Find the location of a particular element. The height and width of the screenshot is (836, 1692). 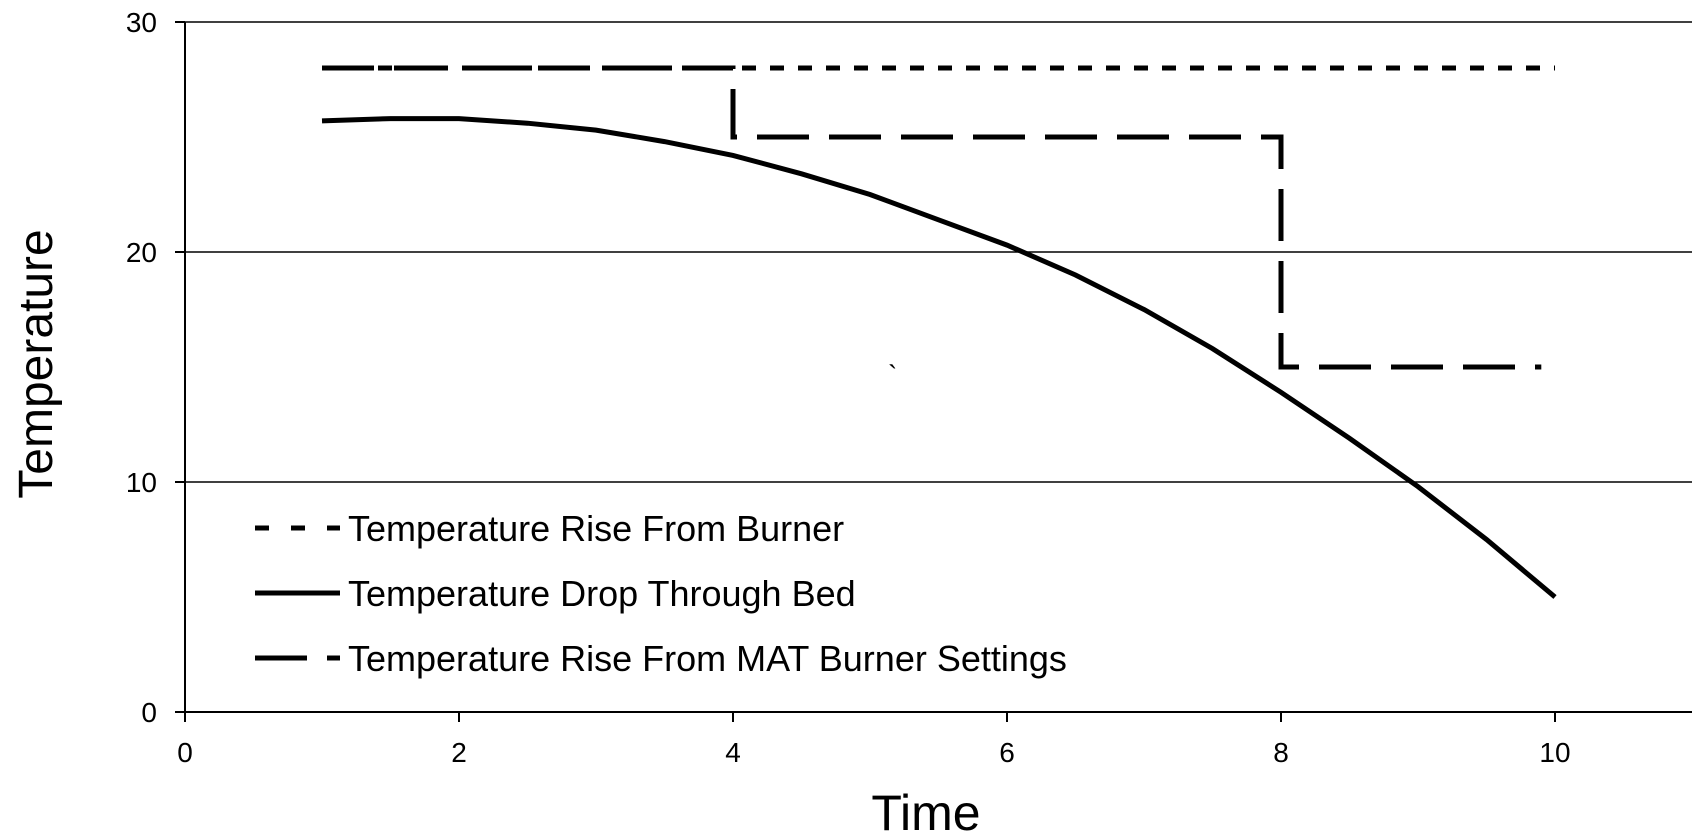

y-tick-label-0: 0 is located at coordinates (149, 712).